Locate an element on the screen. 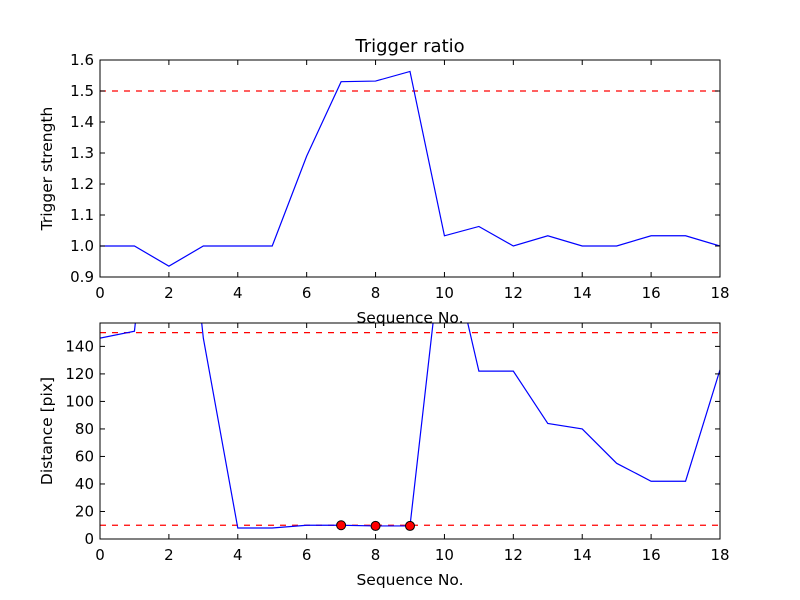 This screenshot has width=800, height=600. distance-y-tick-label: 60 is located at coordinates (84, 456).